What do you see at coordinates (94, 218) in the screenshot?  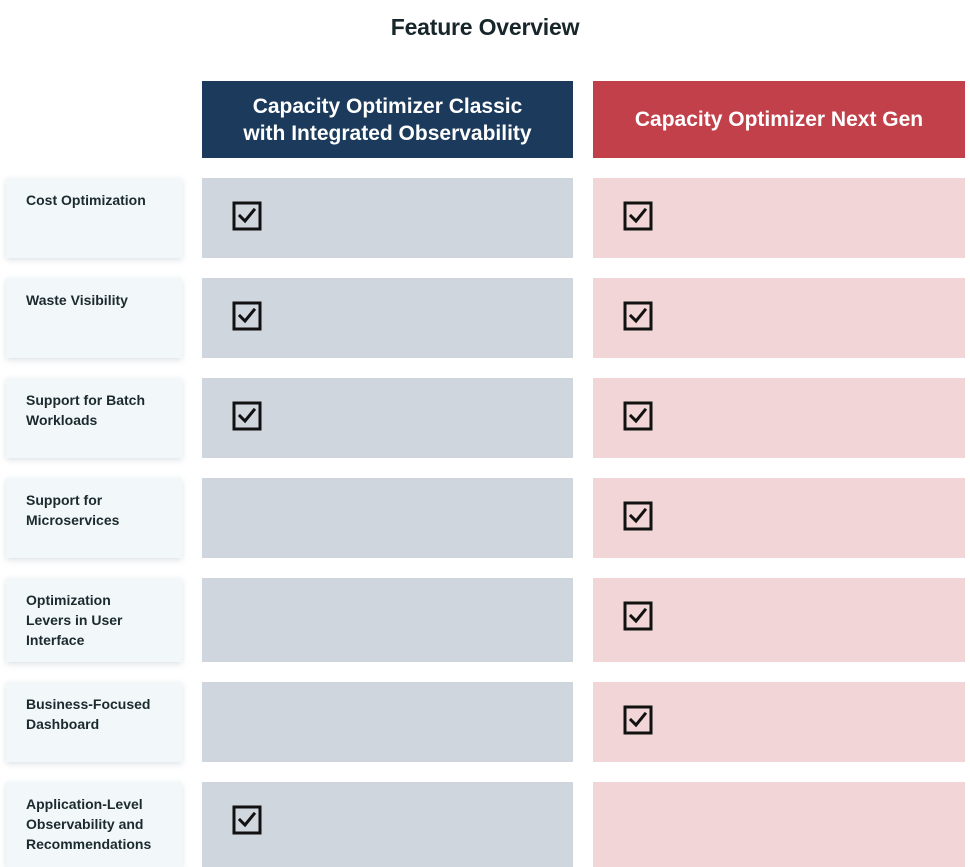 I see `feature-label: Cost Optimization` at bounding box center [94, 218].